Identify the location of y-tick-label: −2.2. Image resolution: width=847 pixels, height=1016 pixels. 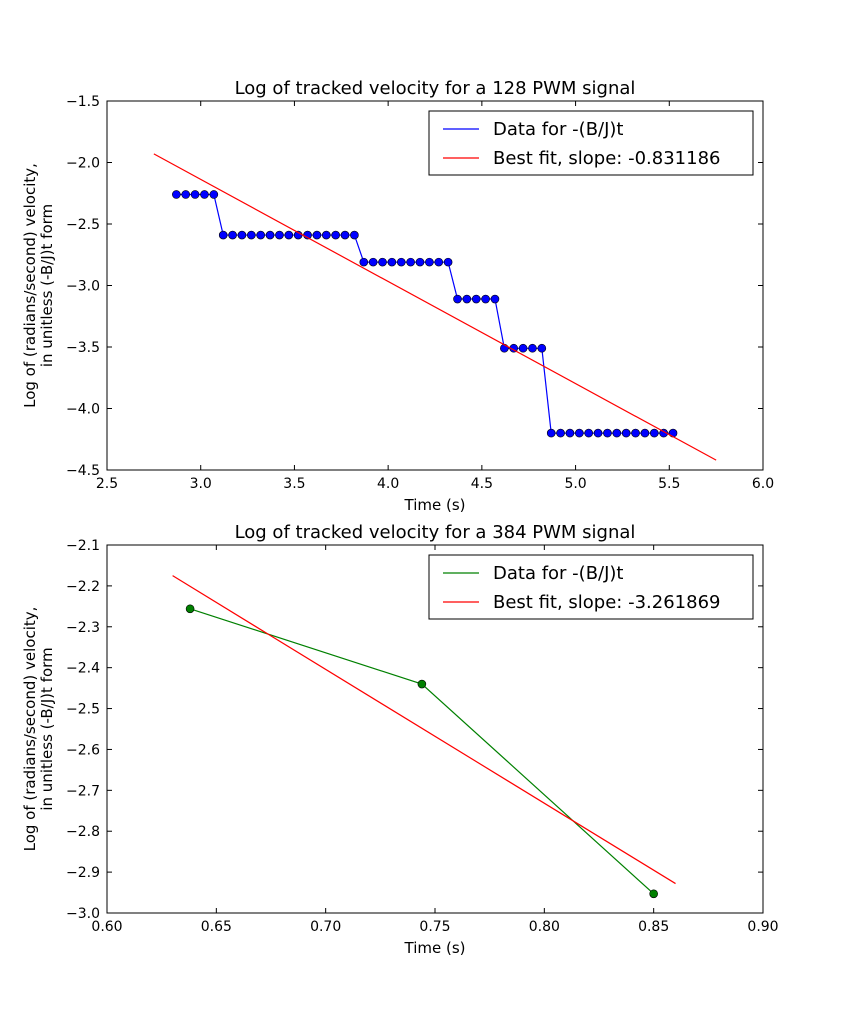
(83, 587).